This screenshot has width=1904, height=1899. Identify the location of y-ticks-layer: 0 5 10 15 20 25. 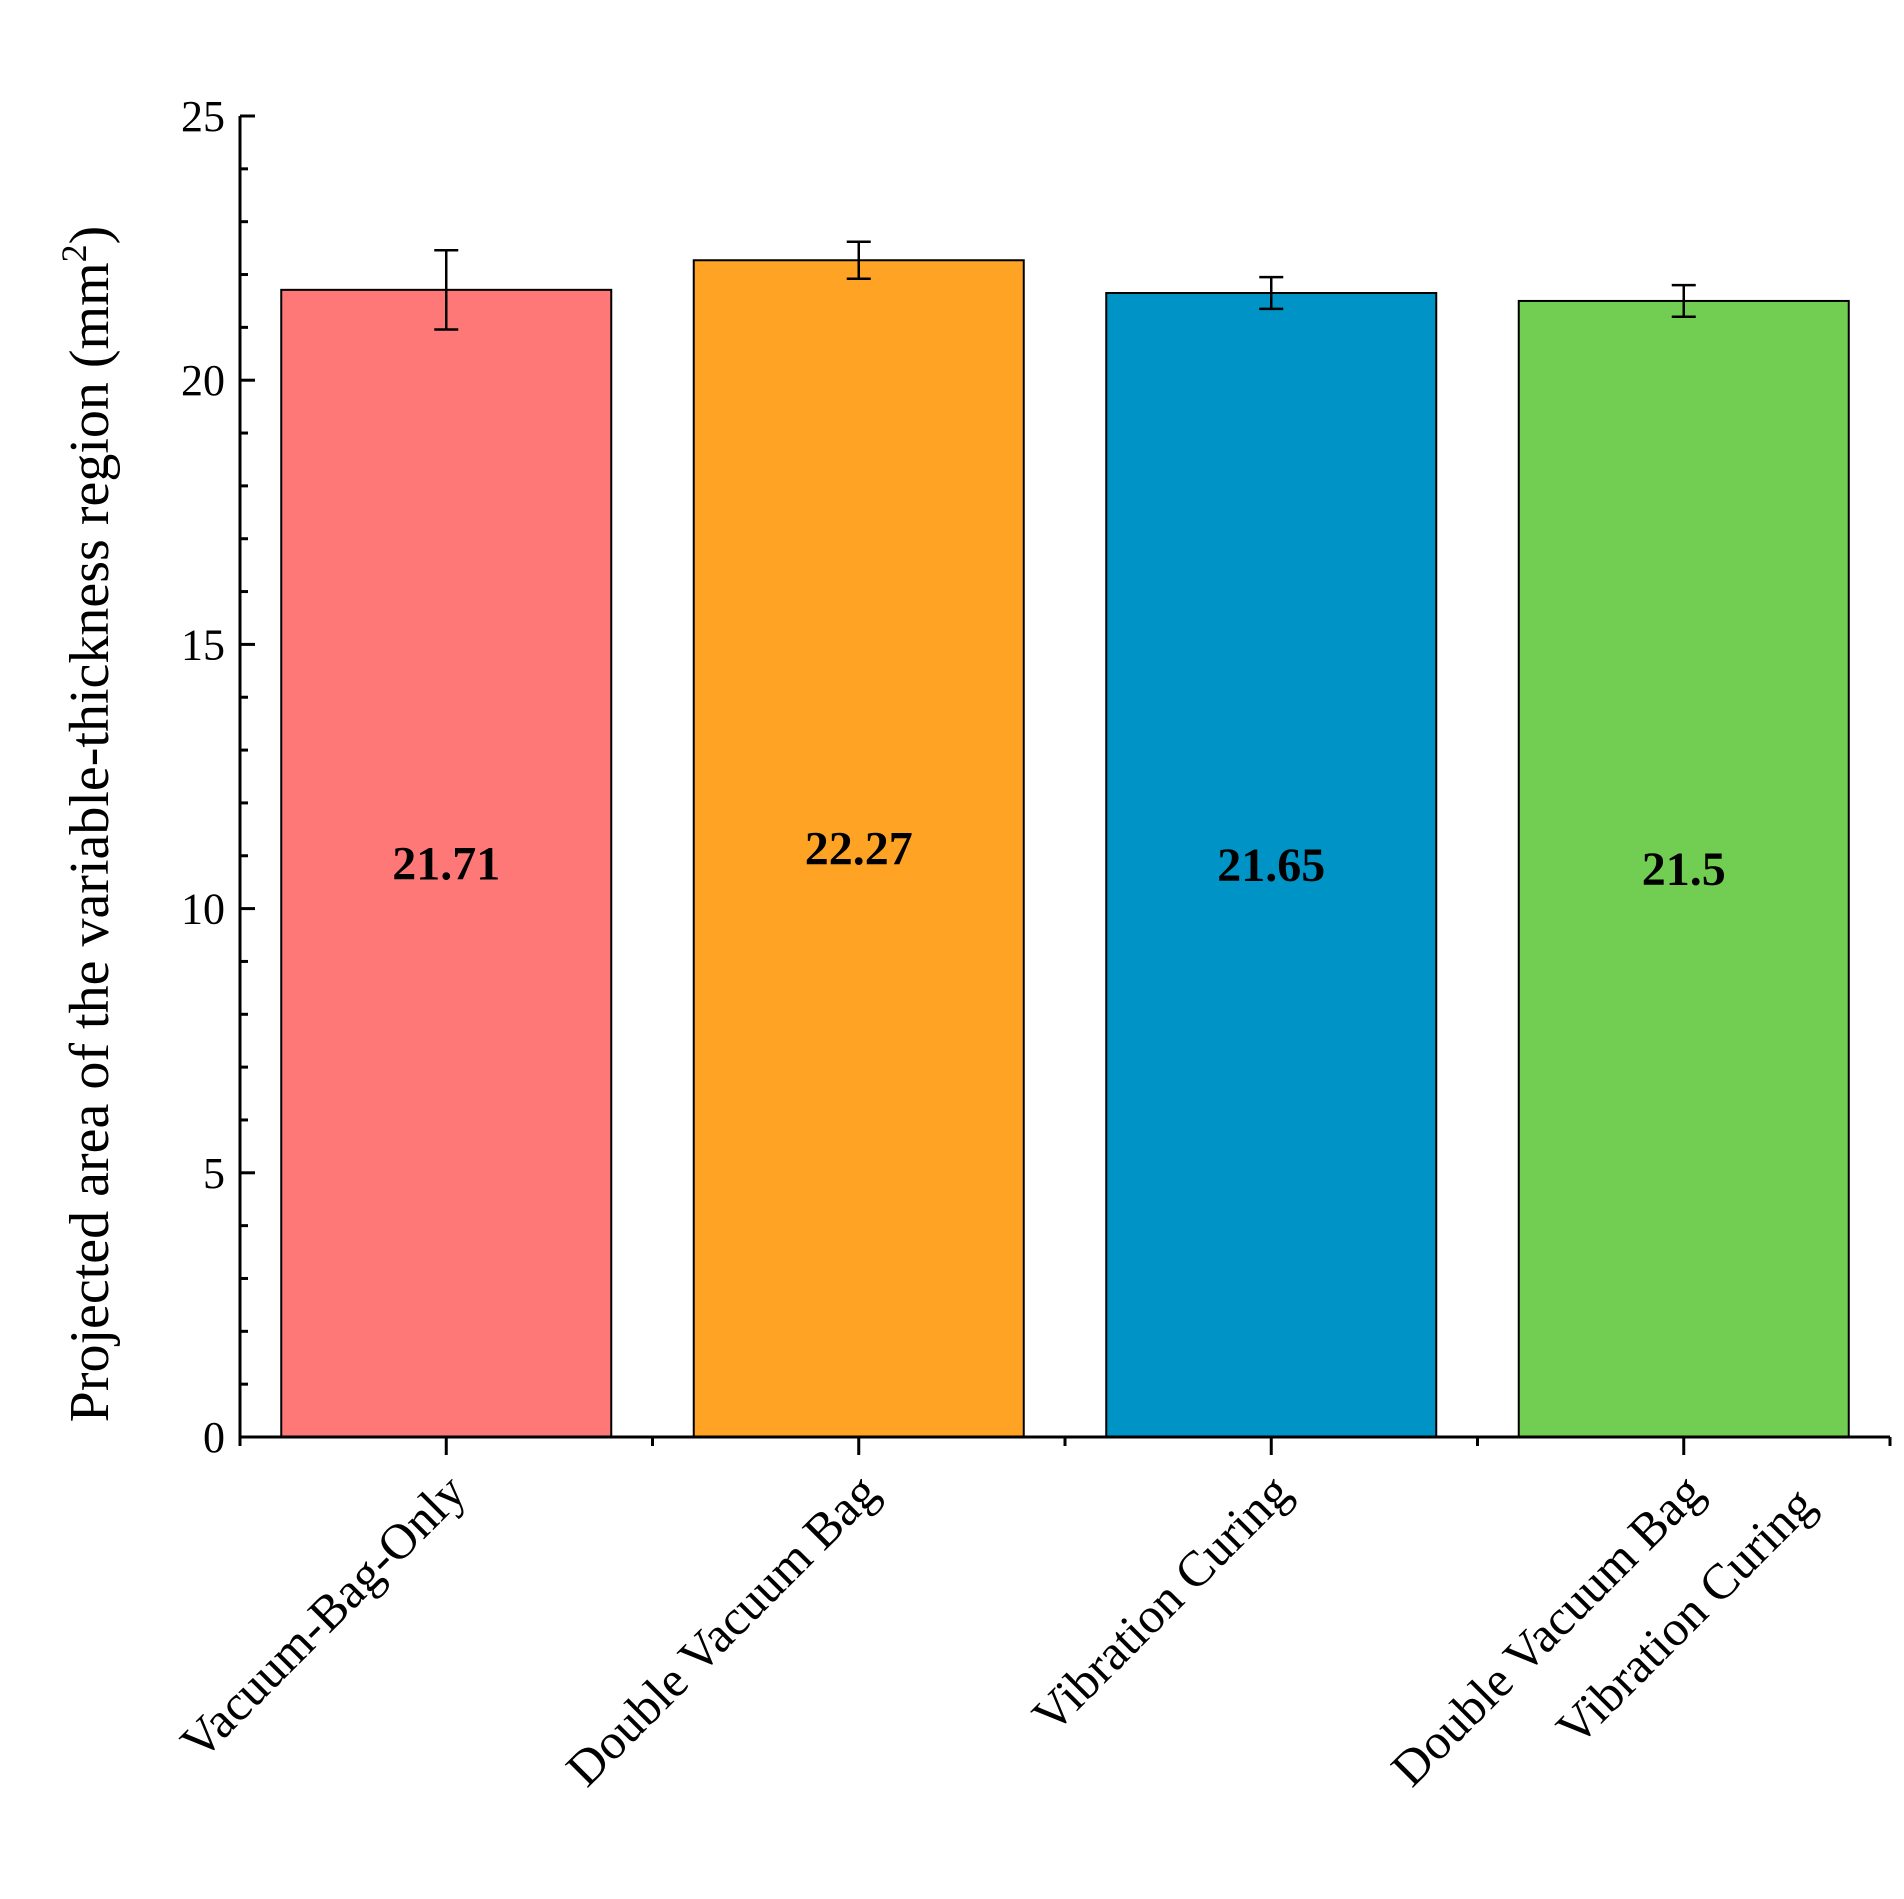
(218, 777).